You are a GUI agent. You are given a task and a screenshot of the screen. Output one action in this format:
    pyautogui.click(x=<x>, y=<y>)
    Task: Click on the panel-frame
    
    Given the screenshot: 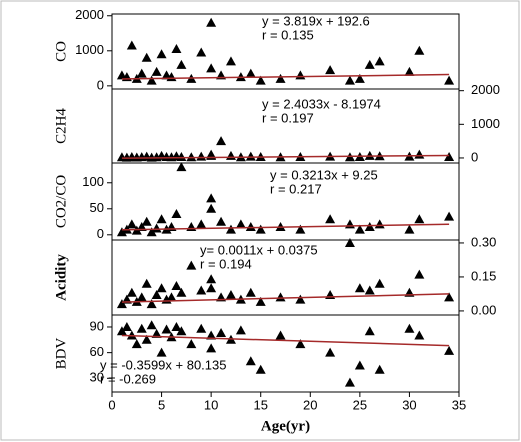 What is the action you would take?
    pyautogui.click(x=285, y=353)
    